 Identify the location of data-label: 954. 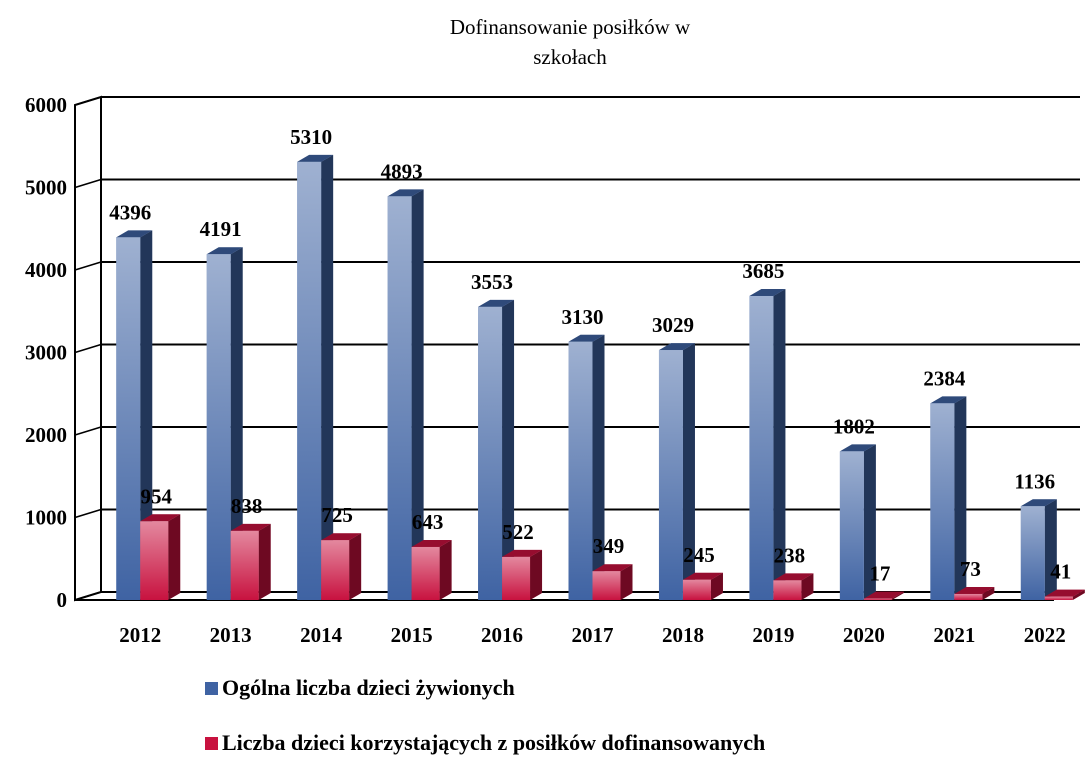
(156, 496).